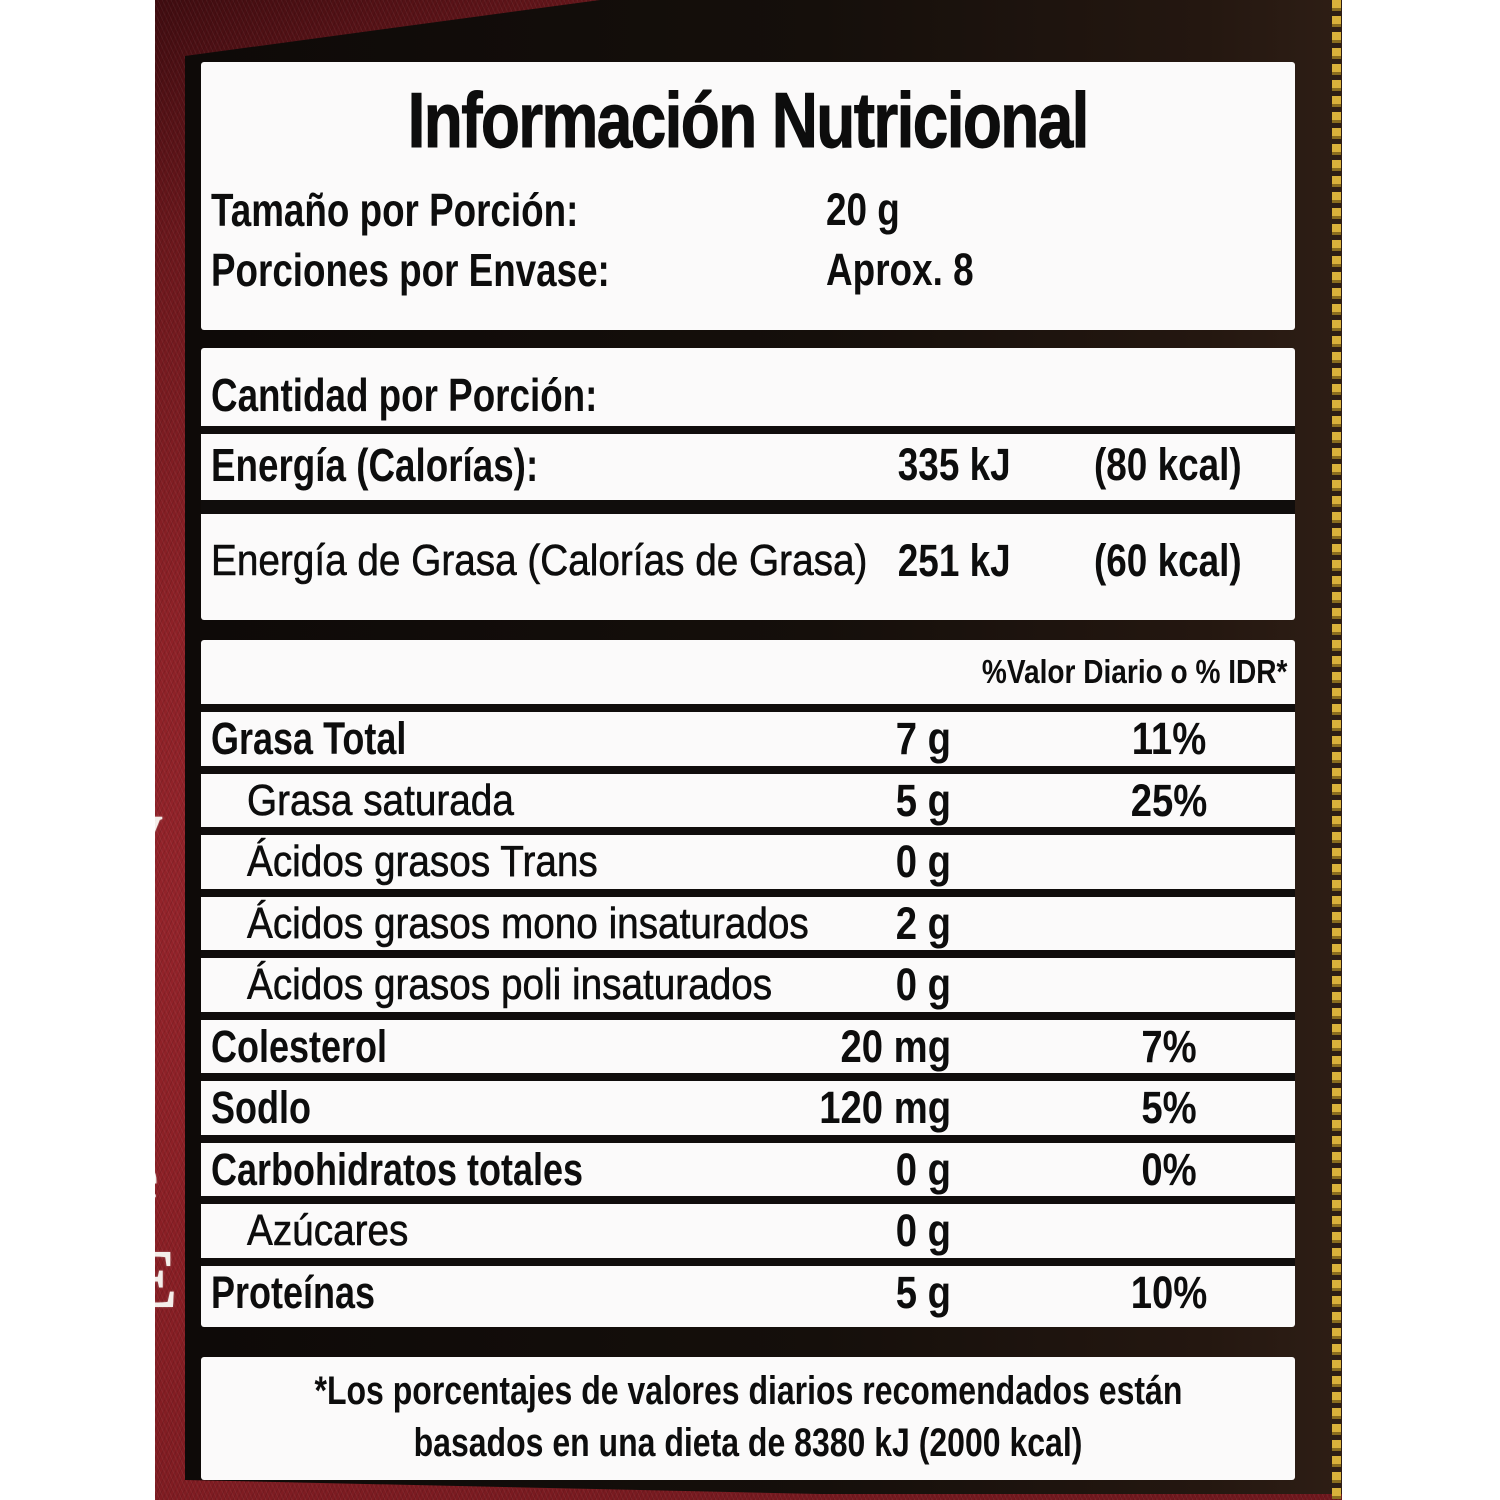 The height and width of the screenshot is (1500, 1500). Describe the element at coordinates (748, 862) in the screenshot. I see `table-row: Ácidos grasos Trans 0 g` at that location.